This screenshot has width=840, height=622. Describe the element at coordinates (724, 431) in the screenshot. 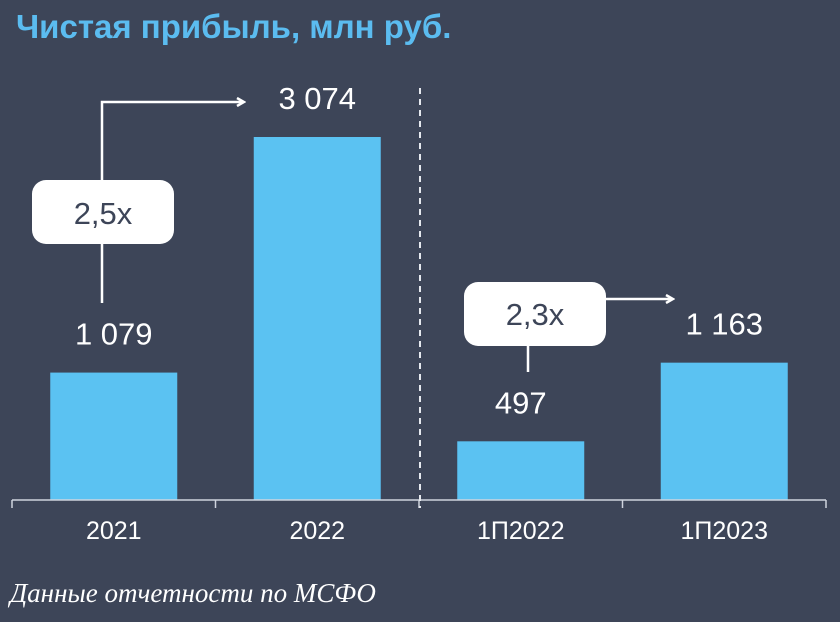

I see `bar-1П2023` at that location.